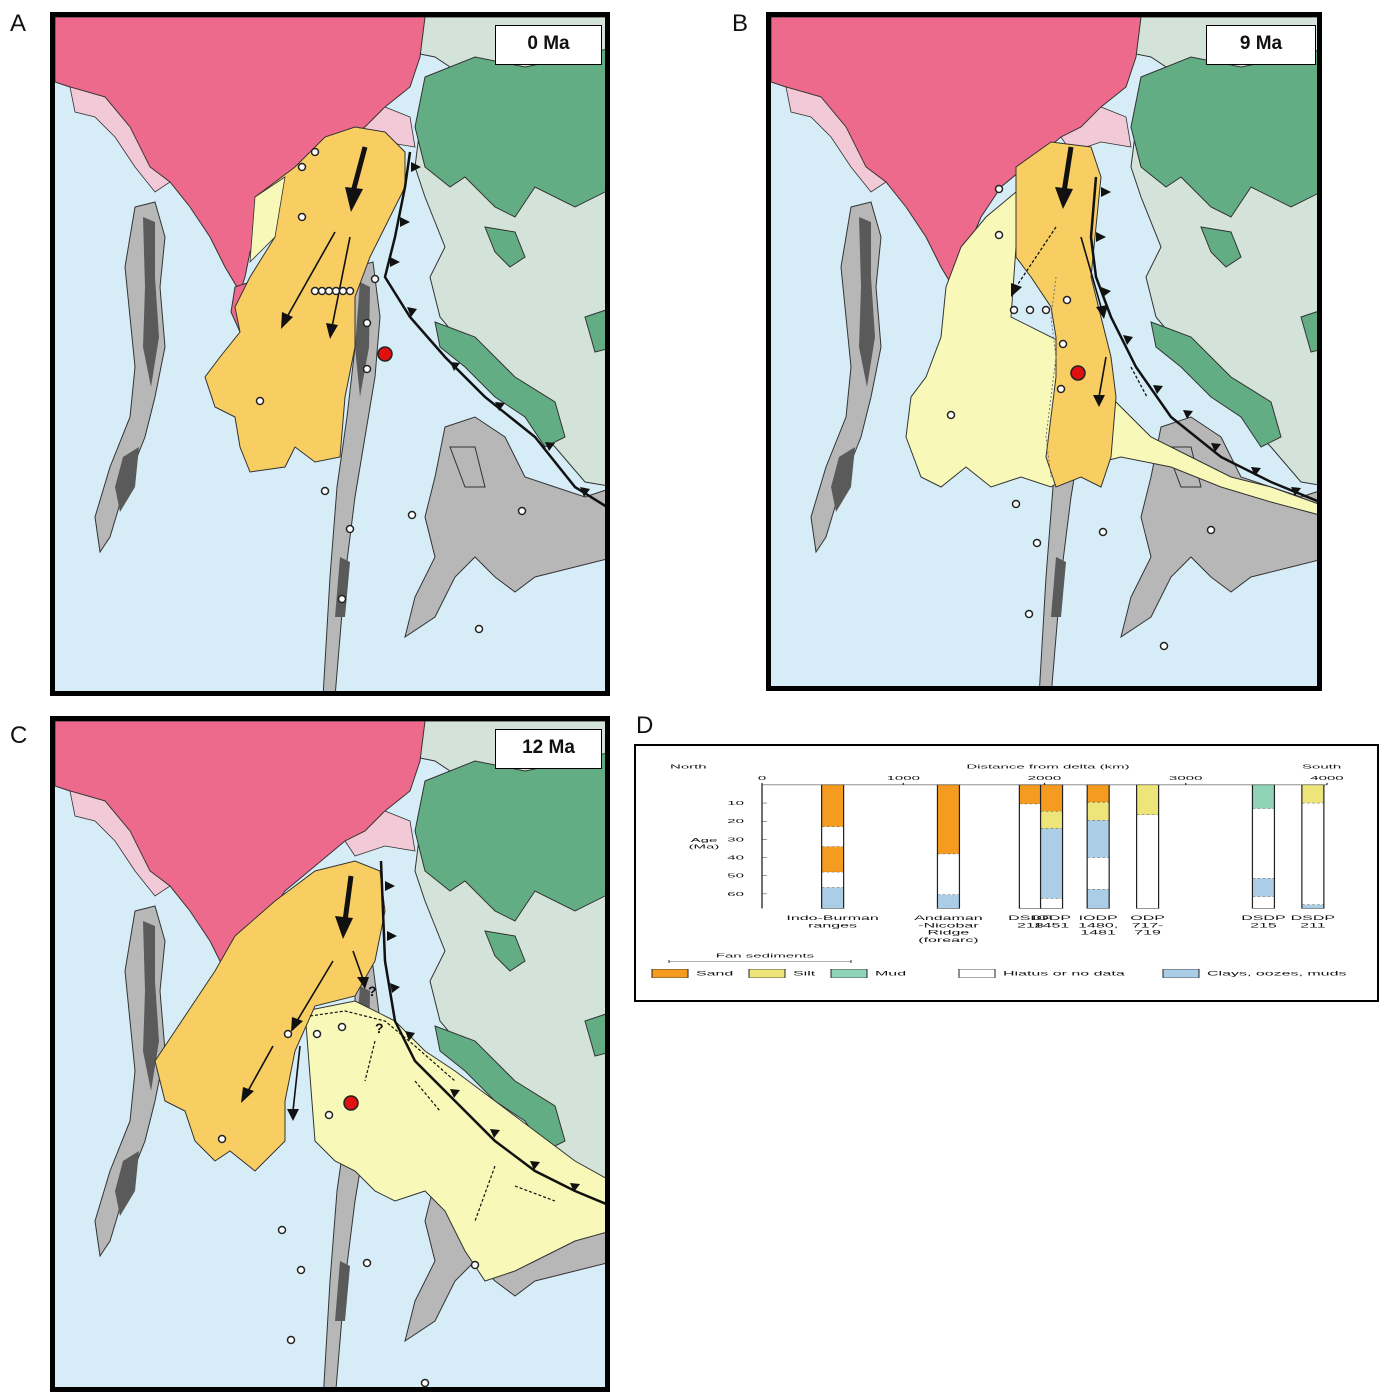 The width and height of the screenshot is (1383, 1396). Describe the element at coordinates (704, 840) in the screenshot. I see `y-axis-title-age: Age` at that location.